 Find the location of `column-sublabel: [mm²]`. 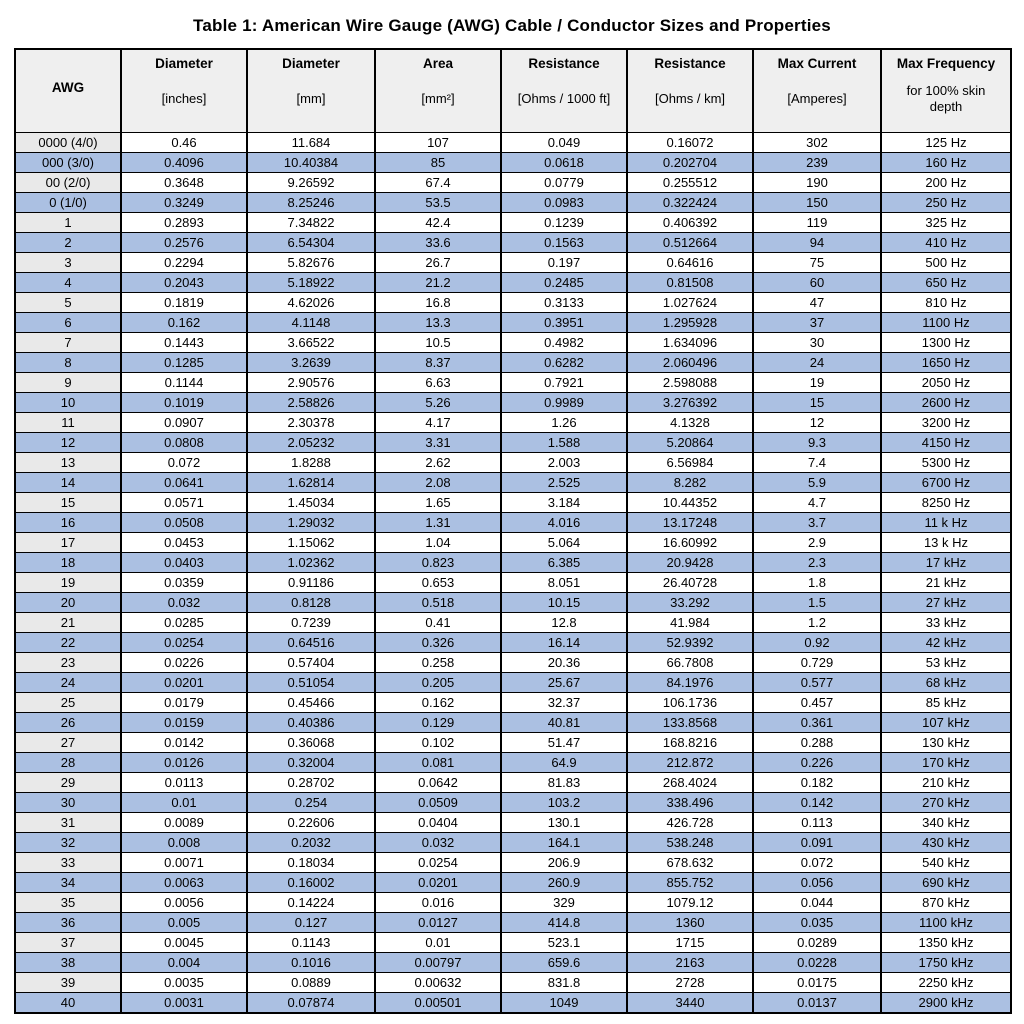

column-sublabel: [mm²] is located at coordinates (438, 98).